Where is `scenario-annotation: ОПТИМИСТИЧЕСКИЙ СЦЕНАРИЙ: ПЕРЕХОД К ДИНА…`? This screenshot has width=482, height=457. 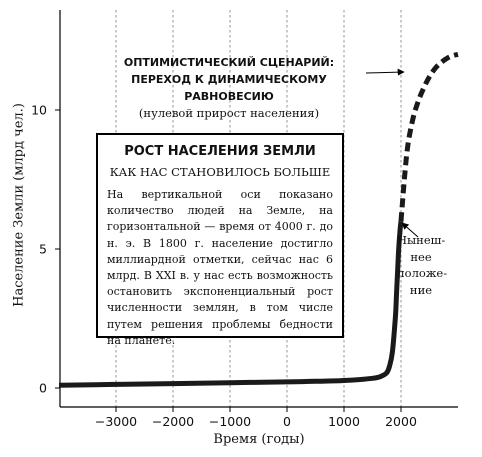
scenario-annotation: ОПТИМИСТИЧЕСКИЙ СЦЕНАРИЙ: ПЕРЕХОД К ДИНА… is located at coordinates (229, 88).